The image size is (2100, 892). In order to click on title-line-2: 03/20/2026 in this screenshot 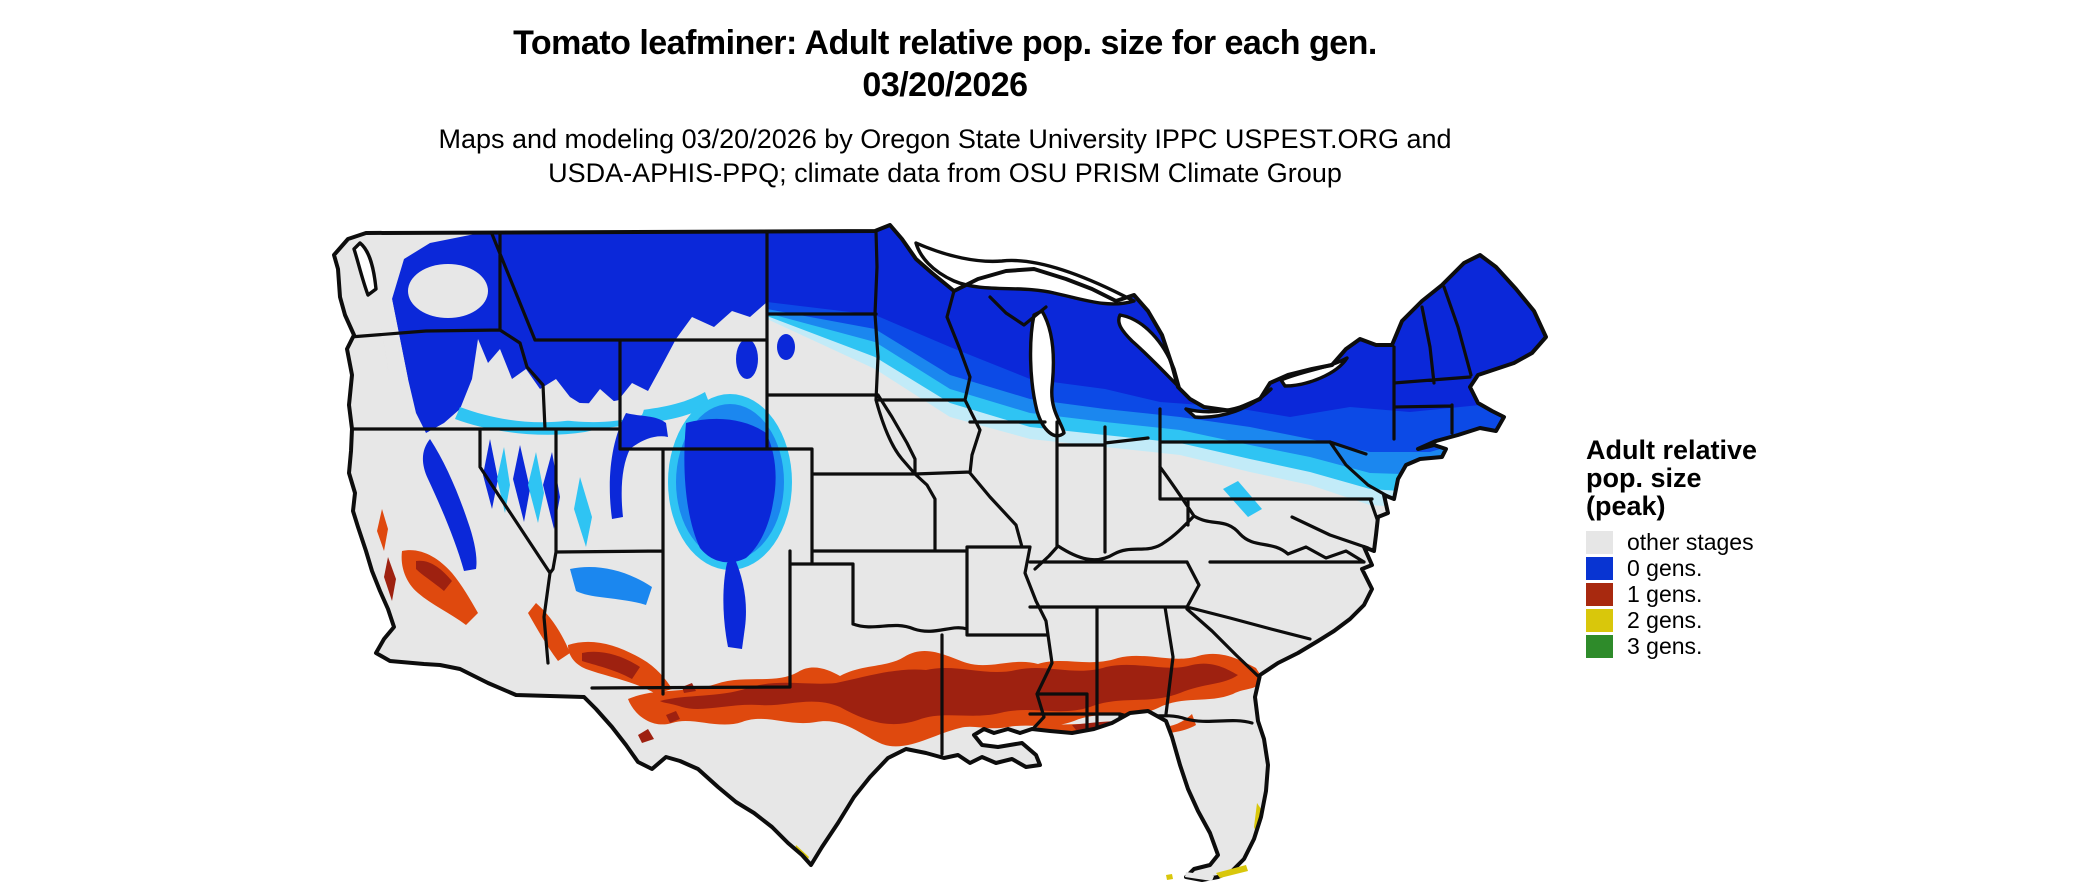, I will do `click(945, 85)`.